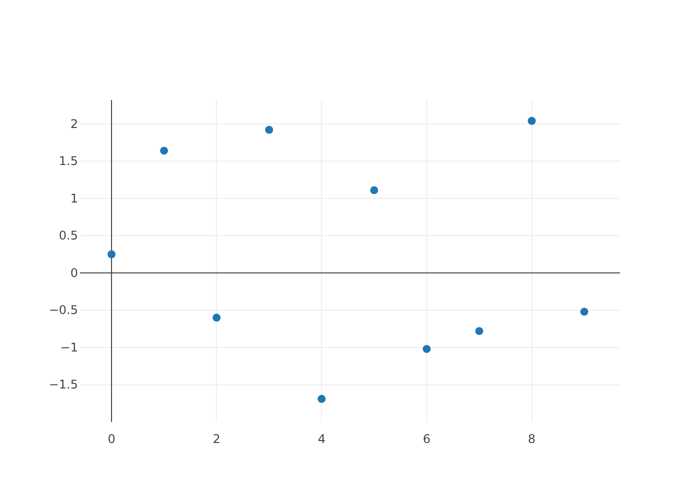 This screenshot has height=500, width=700. What do you see at coordinates (74, 198) in the screenshot?
I see `y-tick-label: 1` at bounding box center [74, 198].